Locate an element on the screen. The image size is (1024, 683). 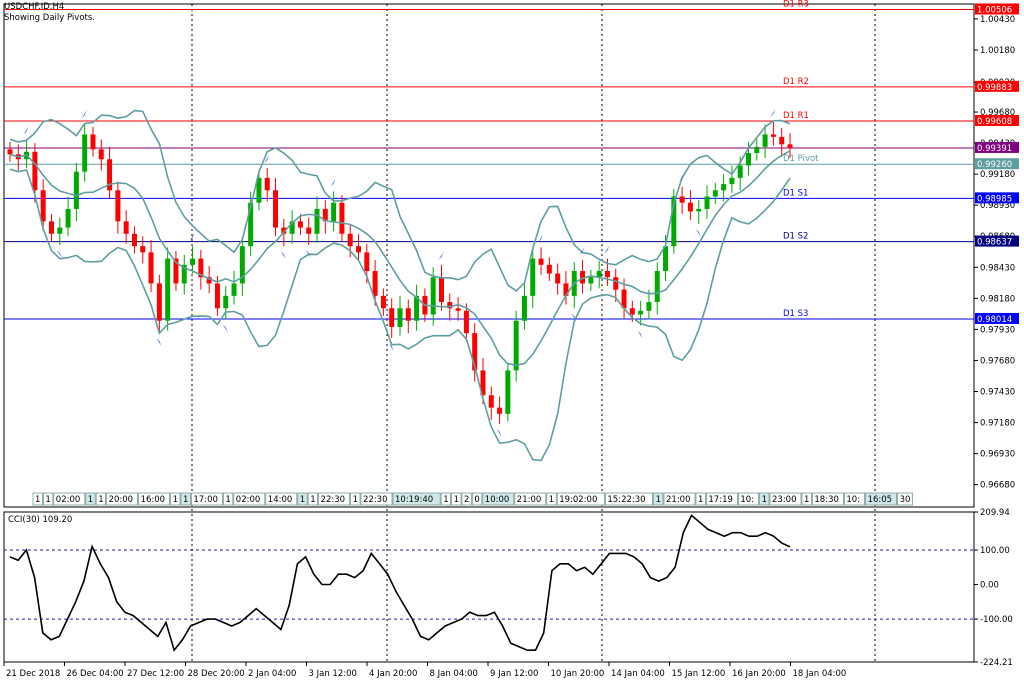
cci-tick-label: 100.00 is located at coordinates (995, 551).